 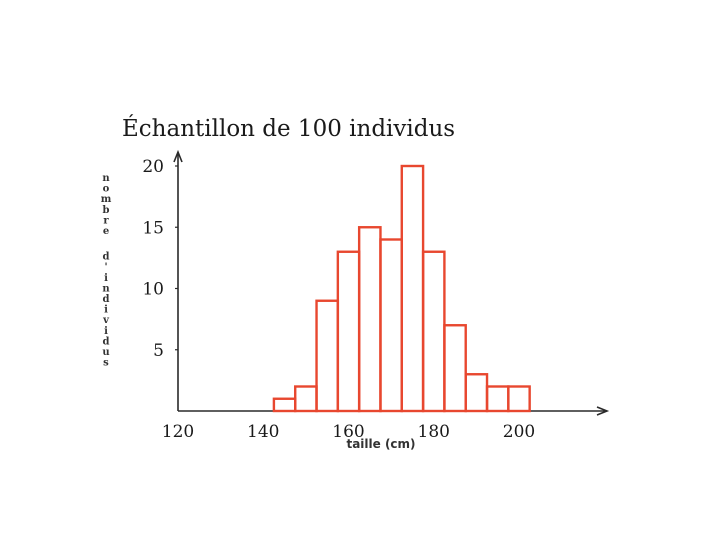 What do you see at coordinates (288, 128) in the screenshot?
I see `chart-title: Échantillon de 100 individus` at bounding box center [288, 128].